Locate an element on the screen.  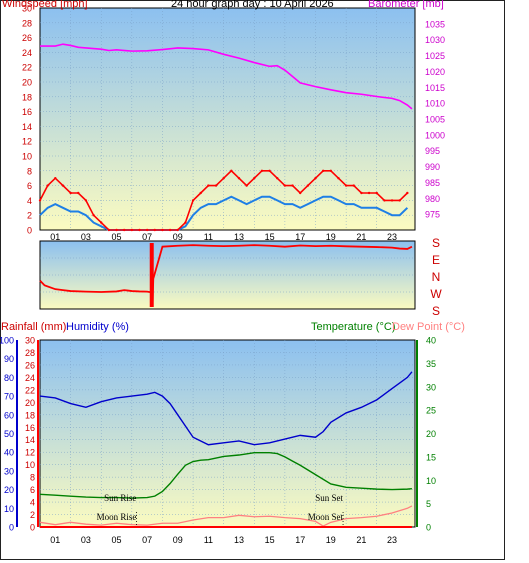
wind-direction-line is located at coordinates (226, 275).